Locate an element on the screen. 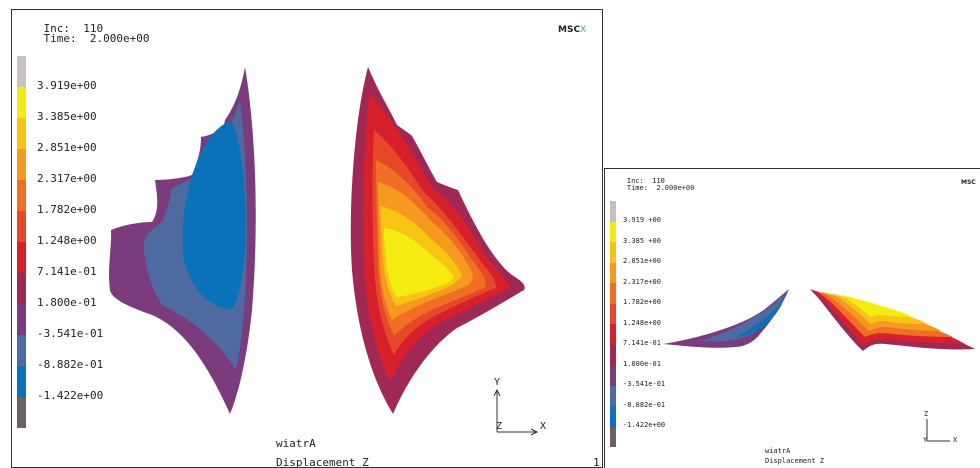  thumb-time-label: Time: is located at coordinates (637, 188).